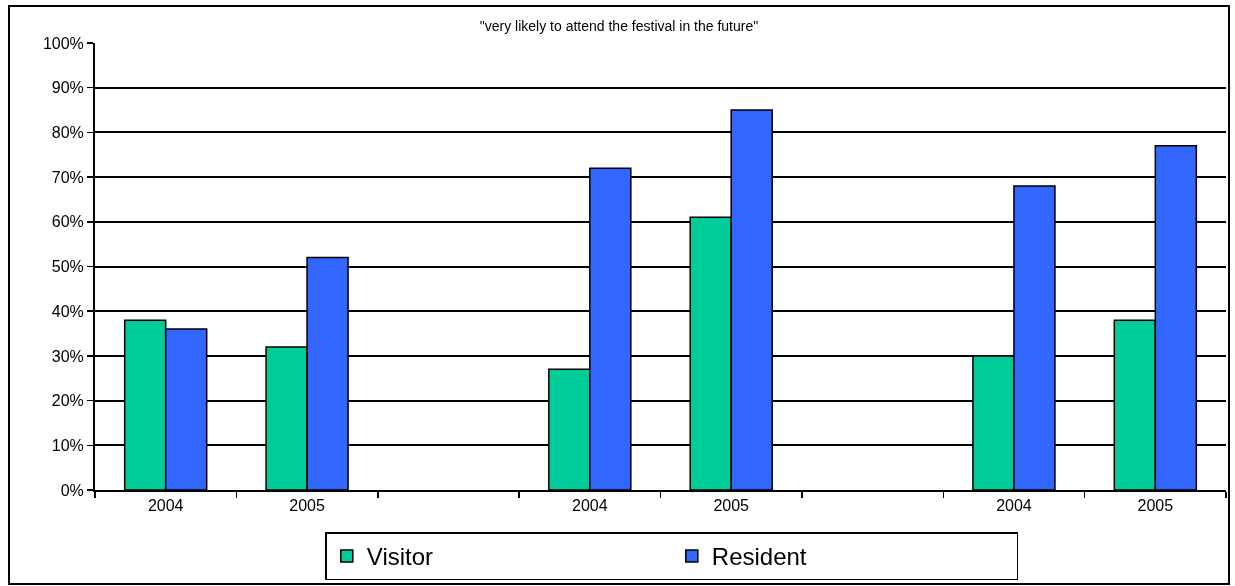 The image size is (1235, 586). What do you see at coordinates (67, 401) in the screenshot?
I see `y-tick-label: 20%` at bounding box center [67, 401].